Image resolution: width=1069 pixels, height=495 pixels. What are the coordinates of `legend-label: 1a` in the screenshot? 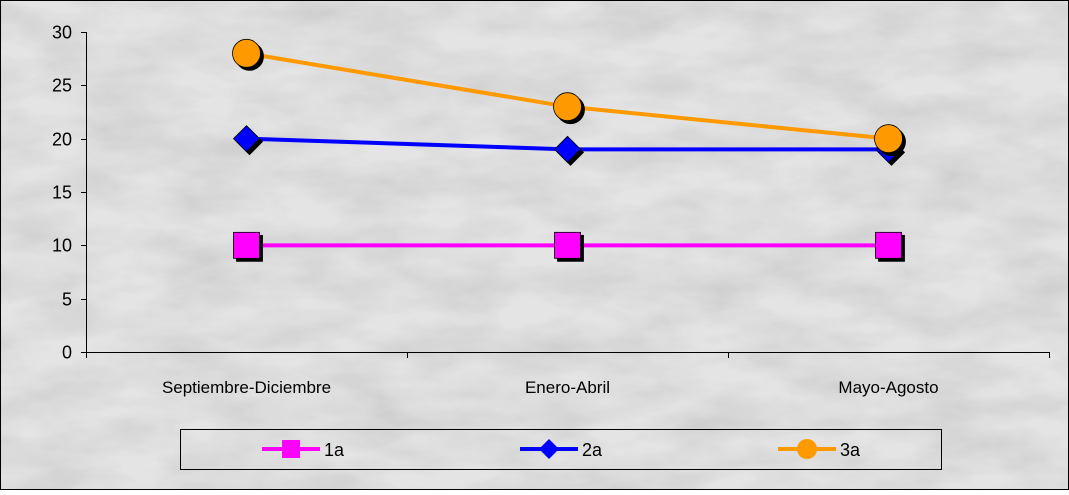 It's located at (334, 450).